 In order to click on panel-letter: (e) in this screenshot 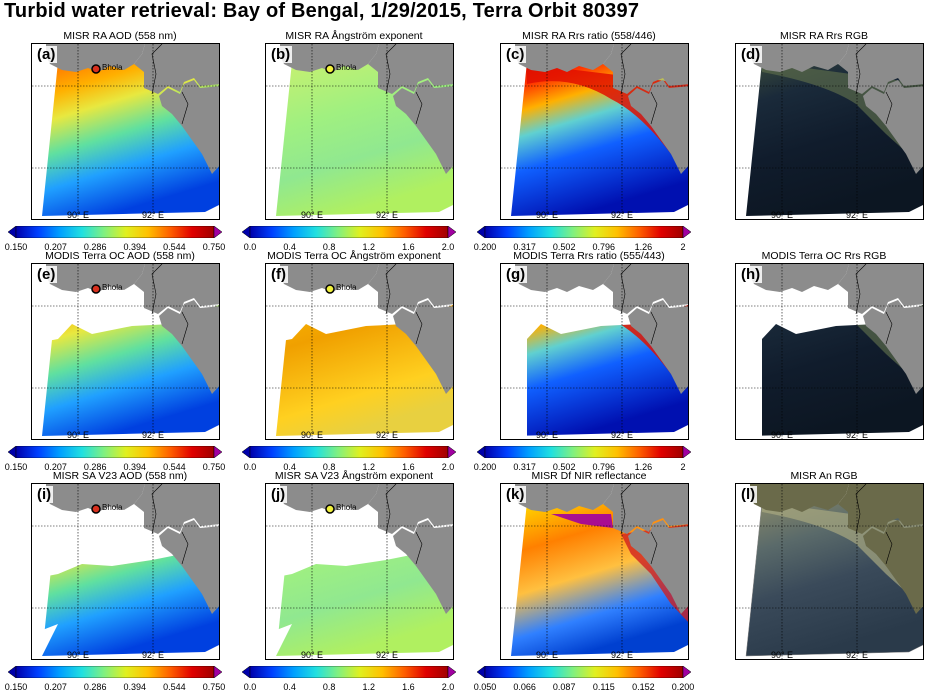, I will do `click(46, 274)`.